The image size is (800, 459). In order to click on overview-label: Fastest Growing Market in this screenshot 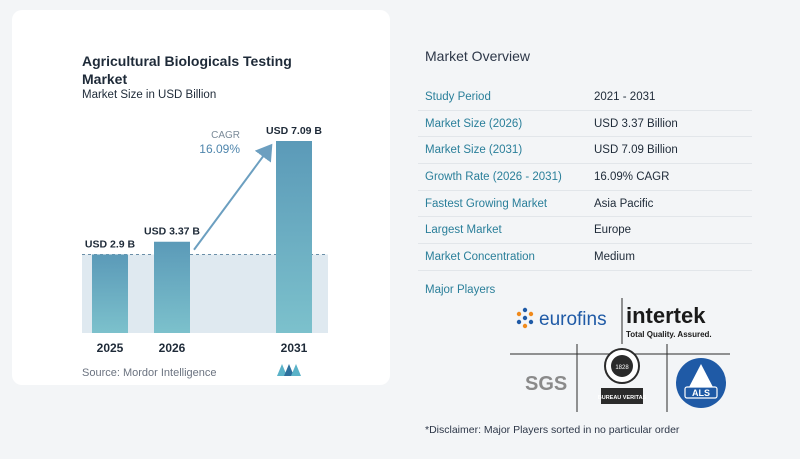, I will do `click(486, 203)`.